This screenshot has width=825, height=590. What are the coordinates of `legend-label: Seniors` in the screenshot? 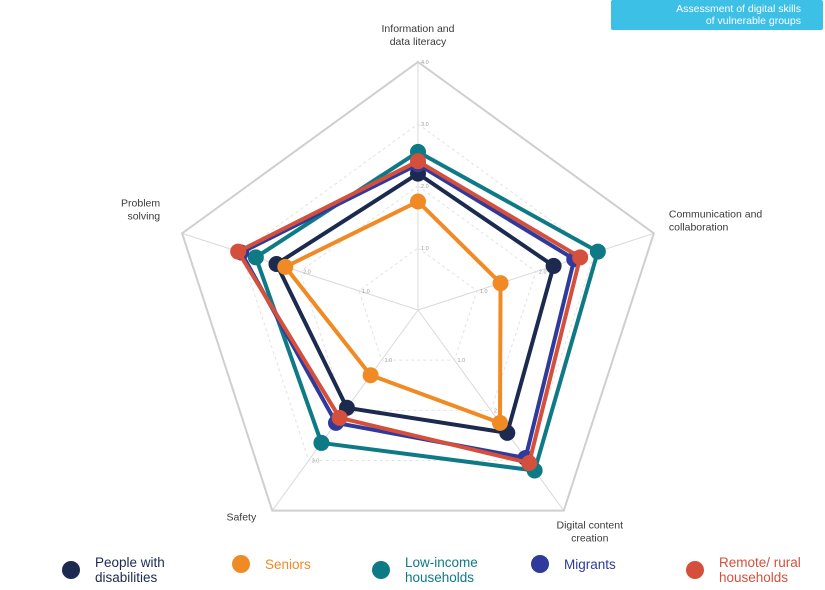 It's located at (288, 564).